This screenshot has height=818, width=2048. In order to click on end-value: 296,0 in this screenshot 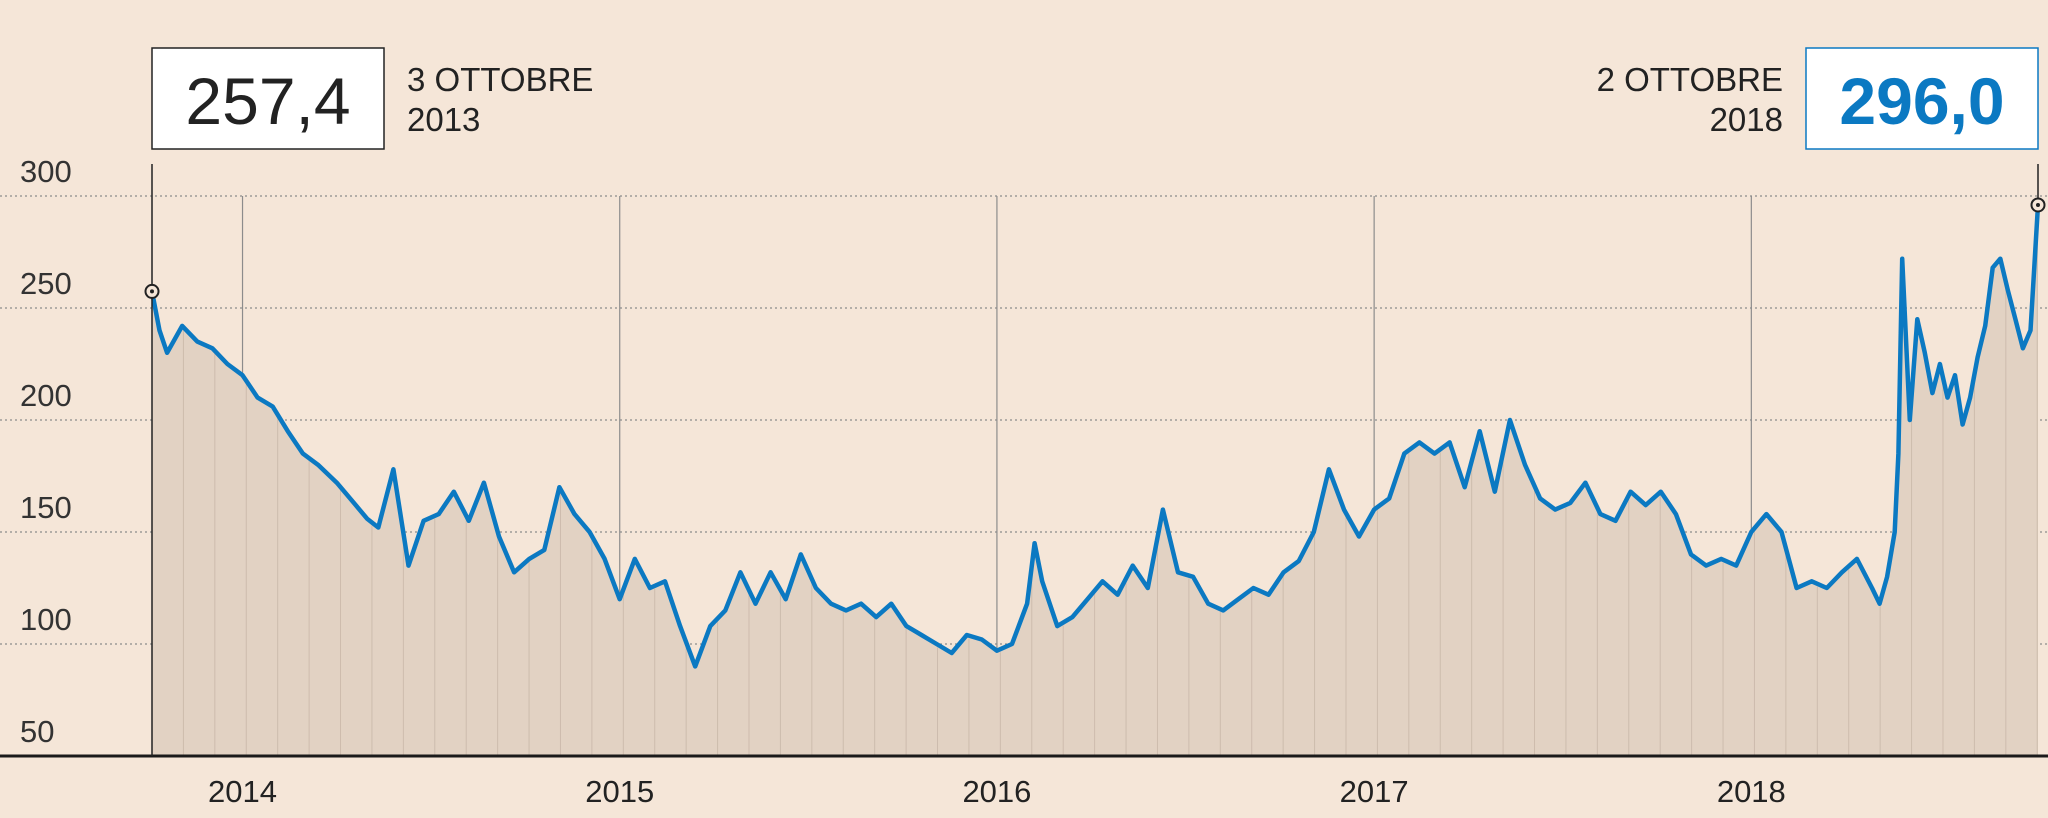, I will do `click(1921, 101)`.